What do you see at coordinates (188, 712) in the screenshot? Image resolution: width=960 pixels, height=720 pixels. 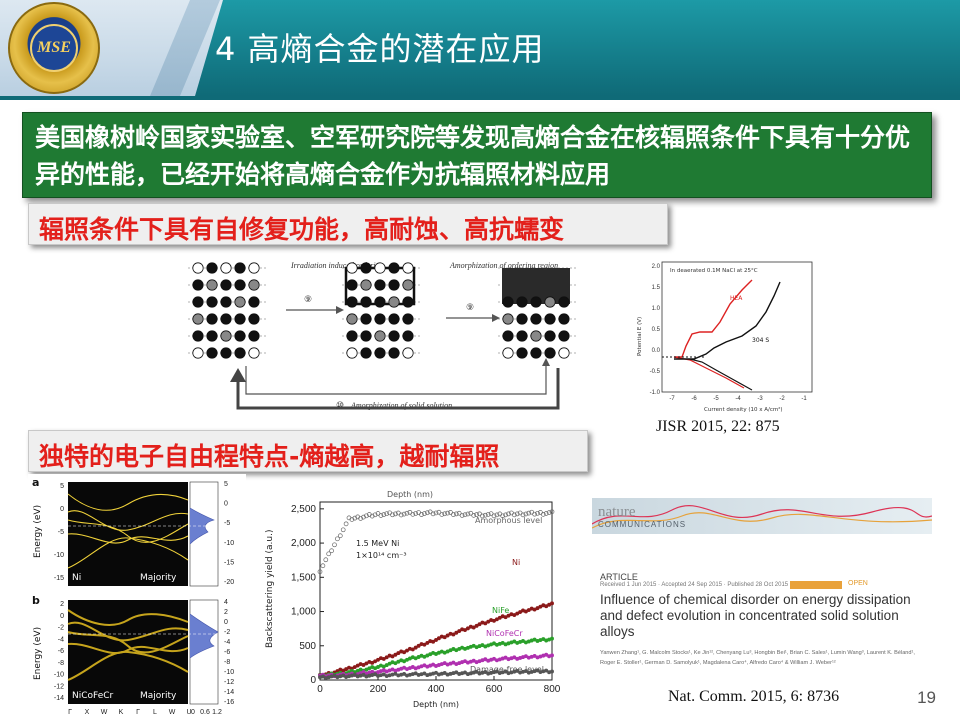 I see `k-point-label: U` at bounding box center [188, 712].